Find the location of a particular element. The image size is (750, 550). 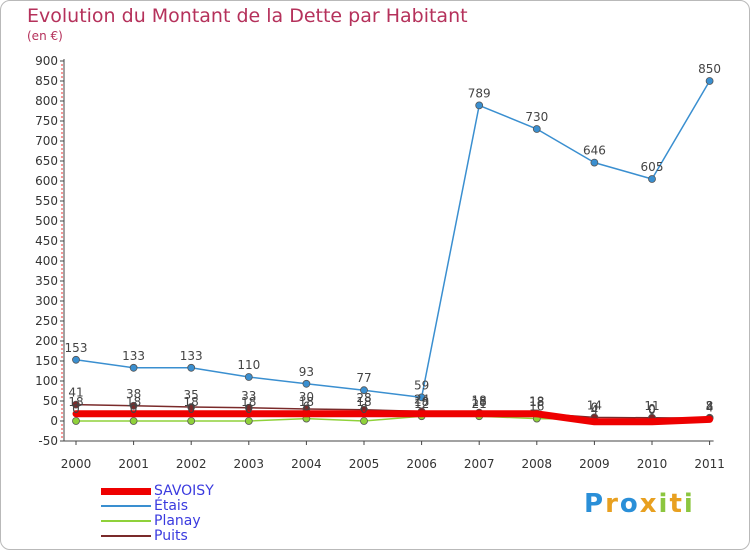

y-tick-label: 400 is located at coordinates (46, 261).